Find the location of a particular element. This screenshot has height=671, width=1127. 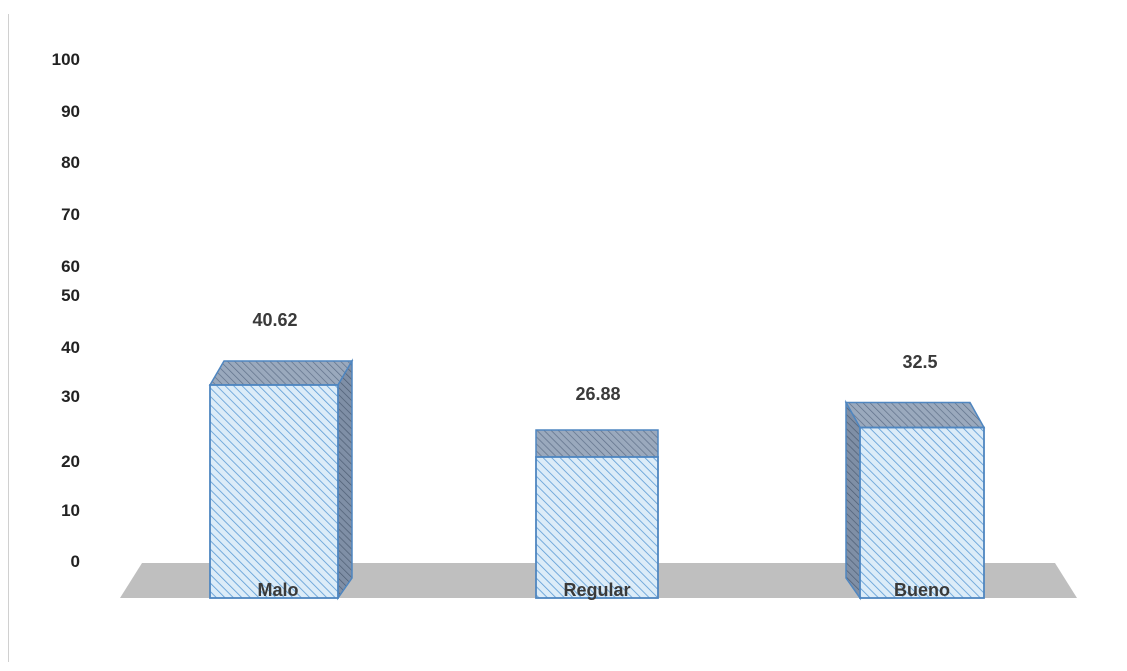

y-tick-label: 70 is located at coordinates (70, 214).